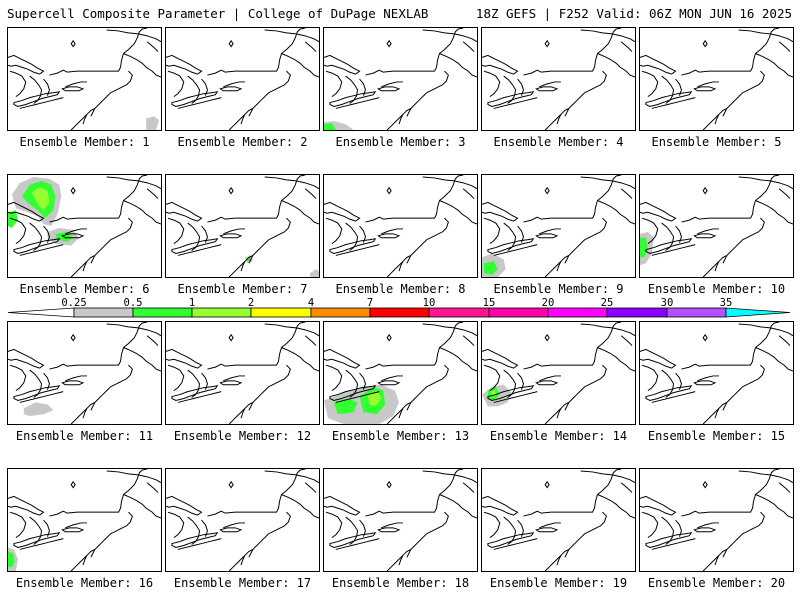  What do you see at coordinates (84, 142) in the screenshot?
I see `member-label: Ensemble Member: 1` at bounding box center [84, 142].